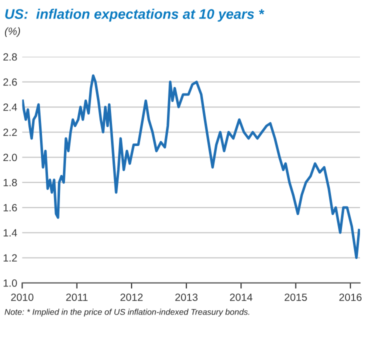 The height and width of the screenshot is (338, 370). What do you see at coordinates (186, 297) in the screenshot?
I see `x-tick-label: 2013` at bounding box center [186, 297].